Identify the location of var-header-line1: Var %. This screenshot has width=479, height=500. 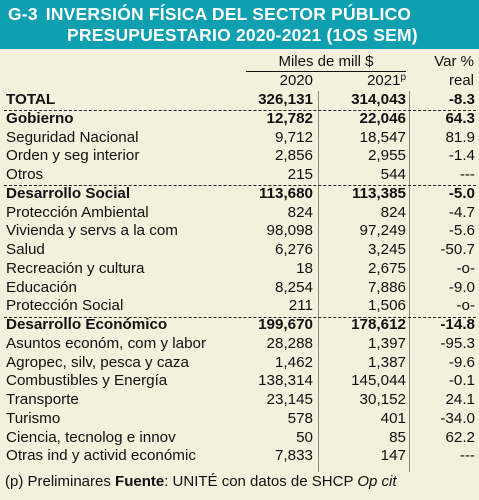
(454, 61).